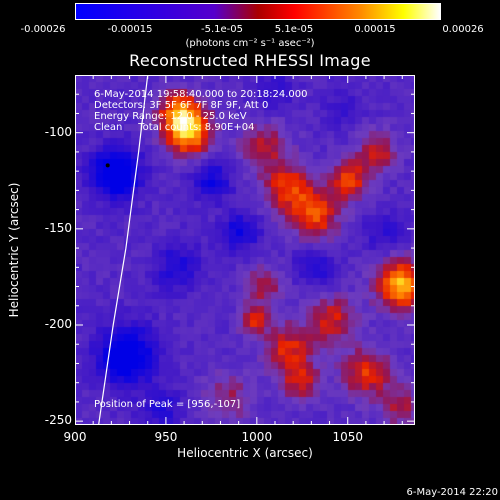 The width and height of the screenshot is (500, 500). What do you see at coordinates (75, 437) in the screenshot?
I see `x-tick-label: 900` at bounding box center [75, 437].